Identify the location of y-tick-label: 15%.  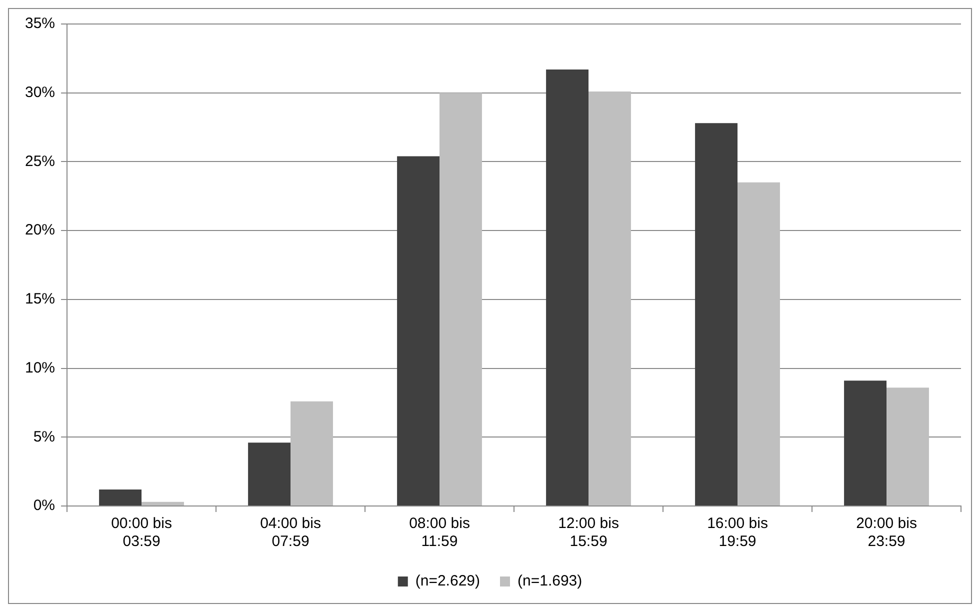
(40, 299).